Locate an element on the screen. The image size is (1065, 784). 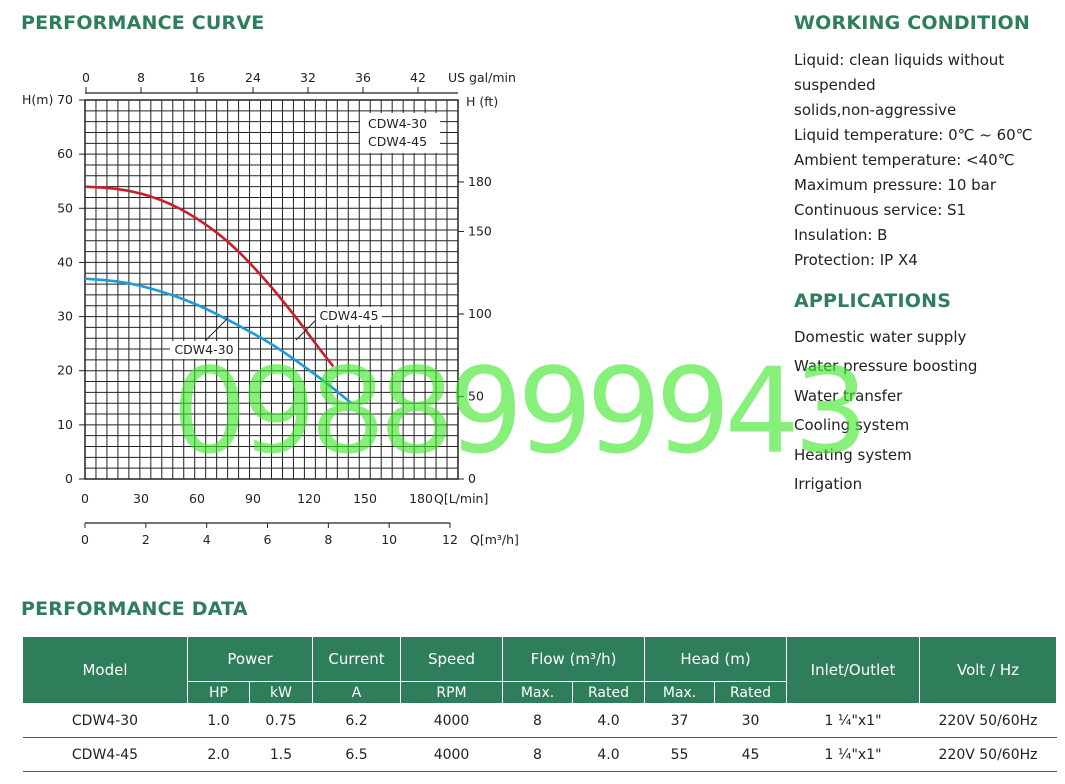
m3h-axis-label: Q[m³/h] is located at coordinates (494, 539).